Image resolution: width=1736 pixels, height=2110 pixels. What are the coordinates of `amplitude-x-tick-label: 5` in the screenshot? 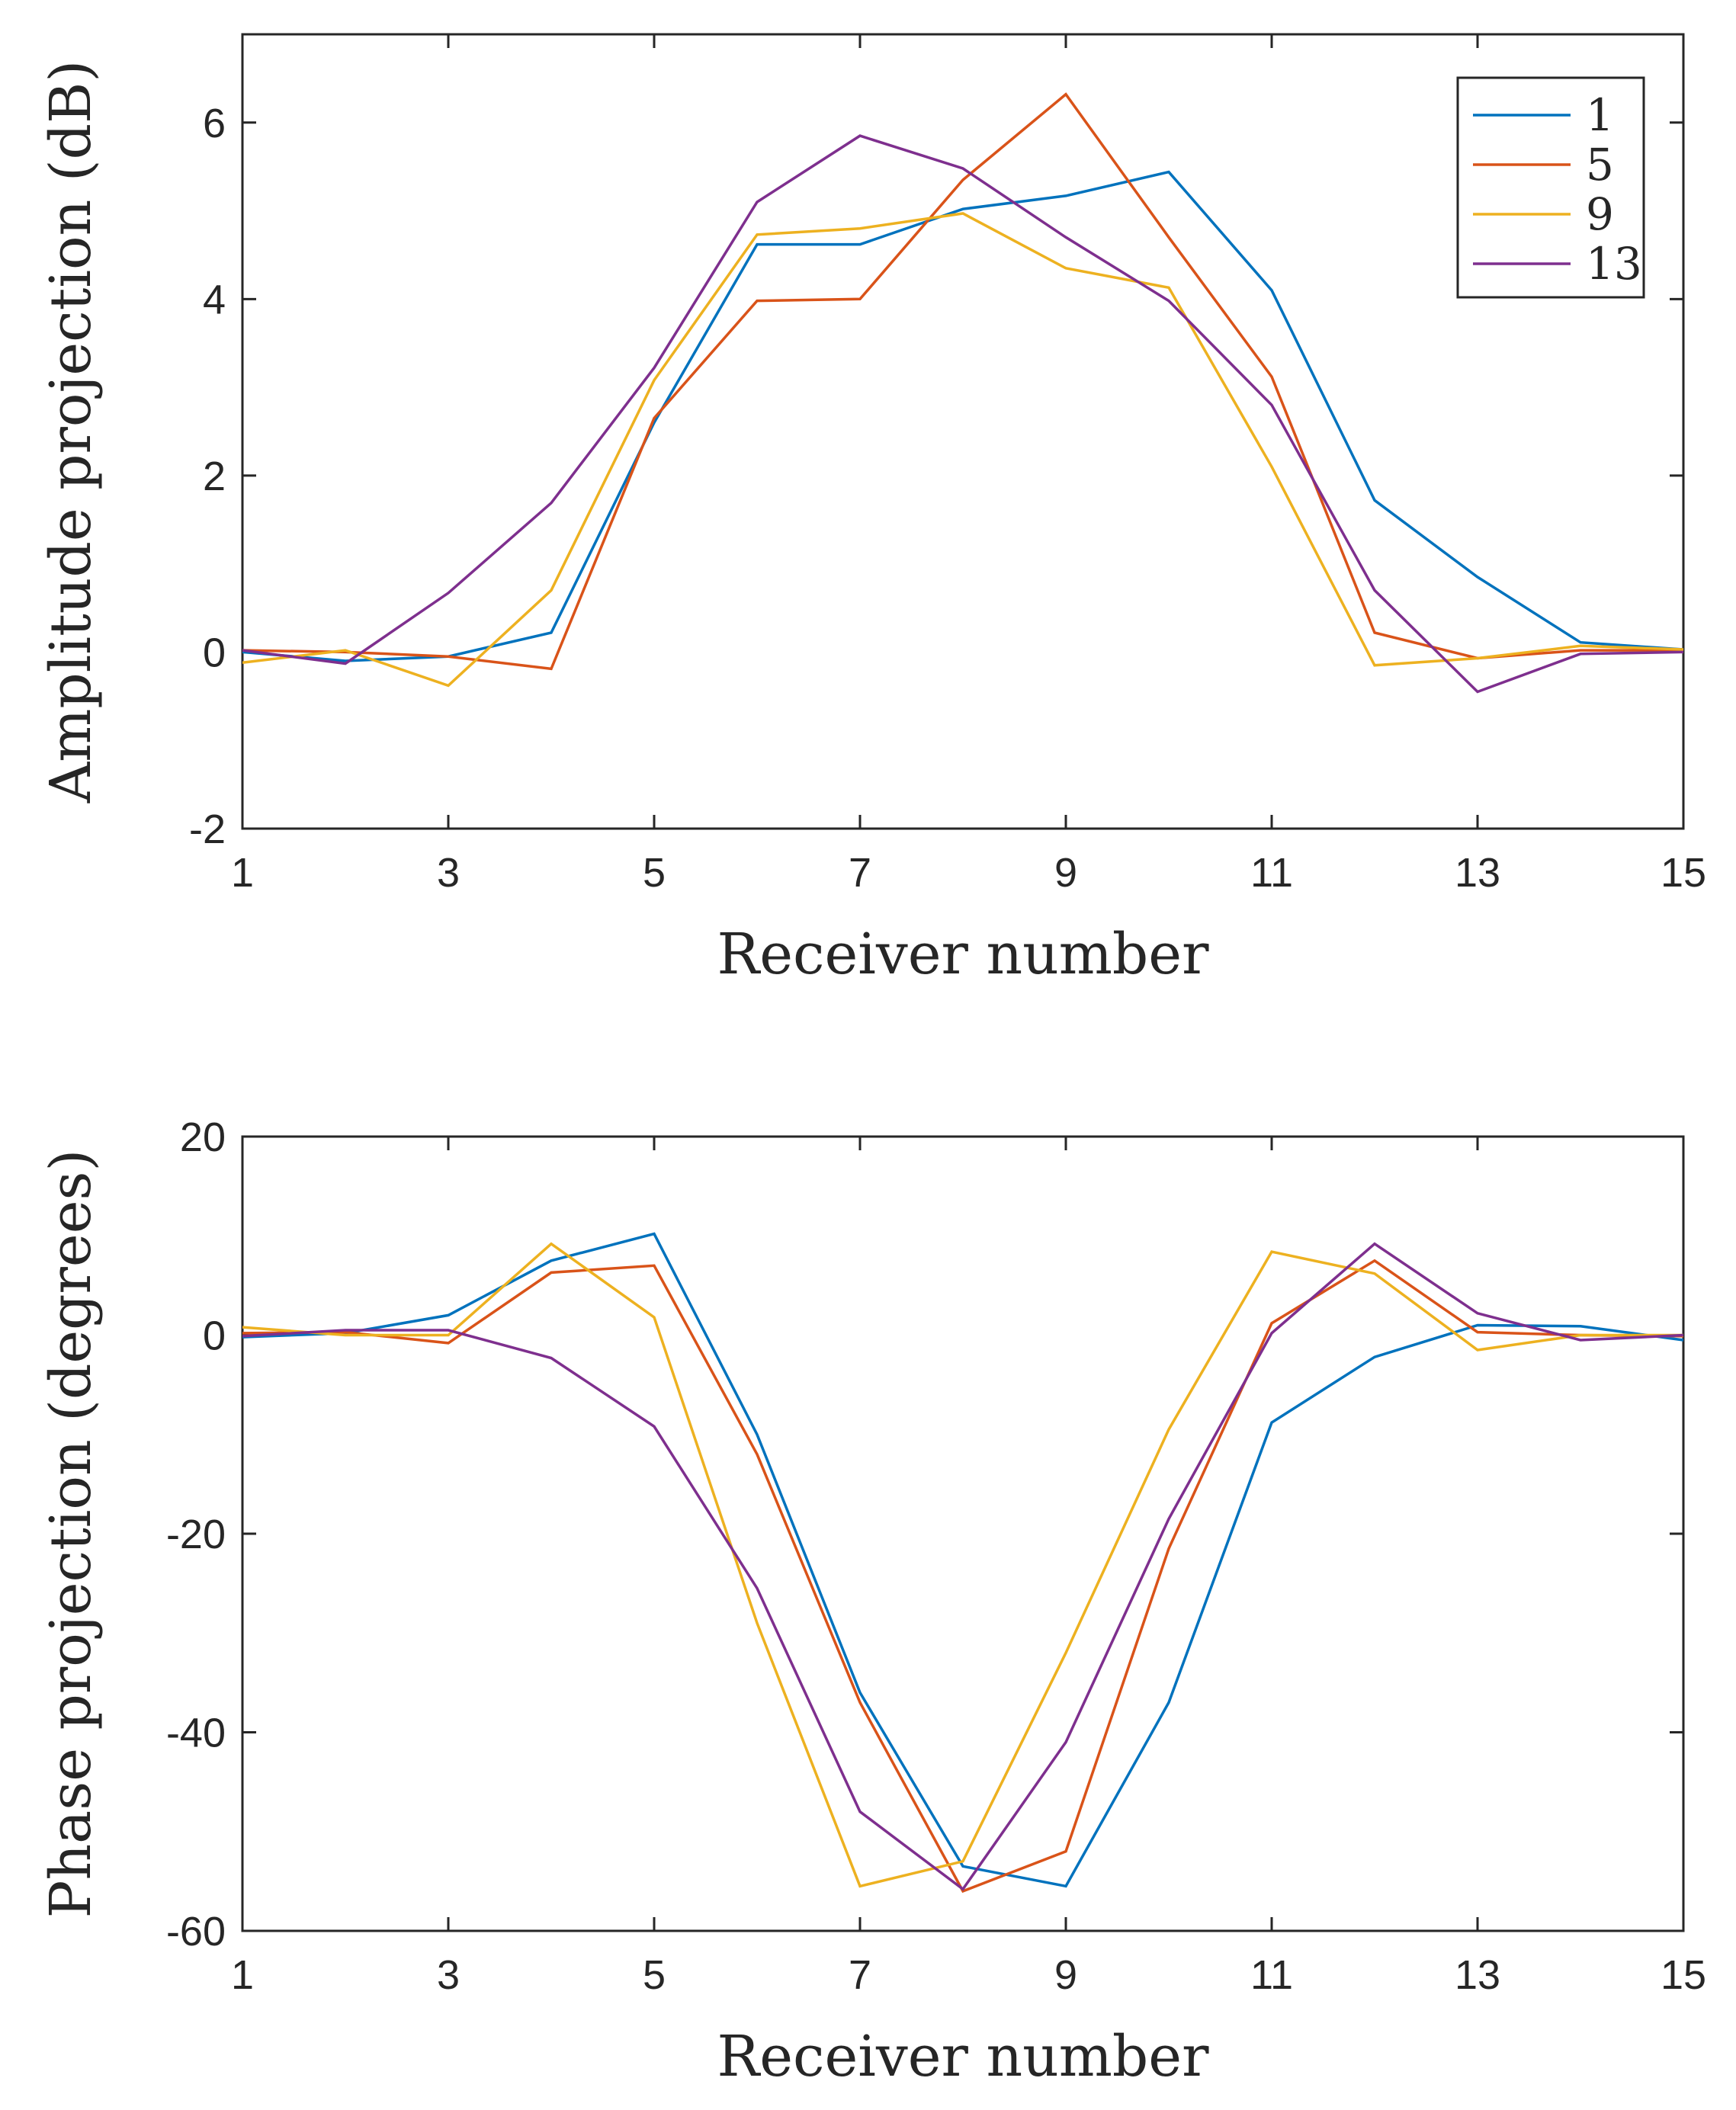 It's located at (654, 873).